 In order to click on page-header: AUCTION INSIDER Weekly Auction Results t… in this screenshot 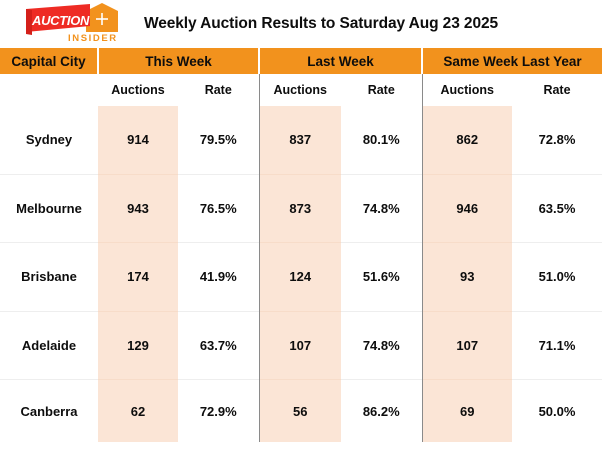, I will do `click(301, 24)`.